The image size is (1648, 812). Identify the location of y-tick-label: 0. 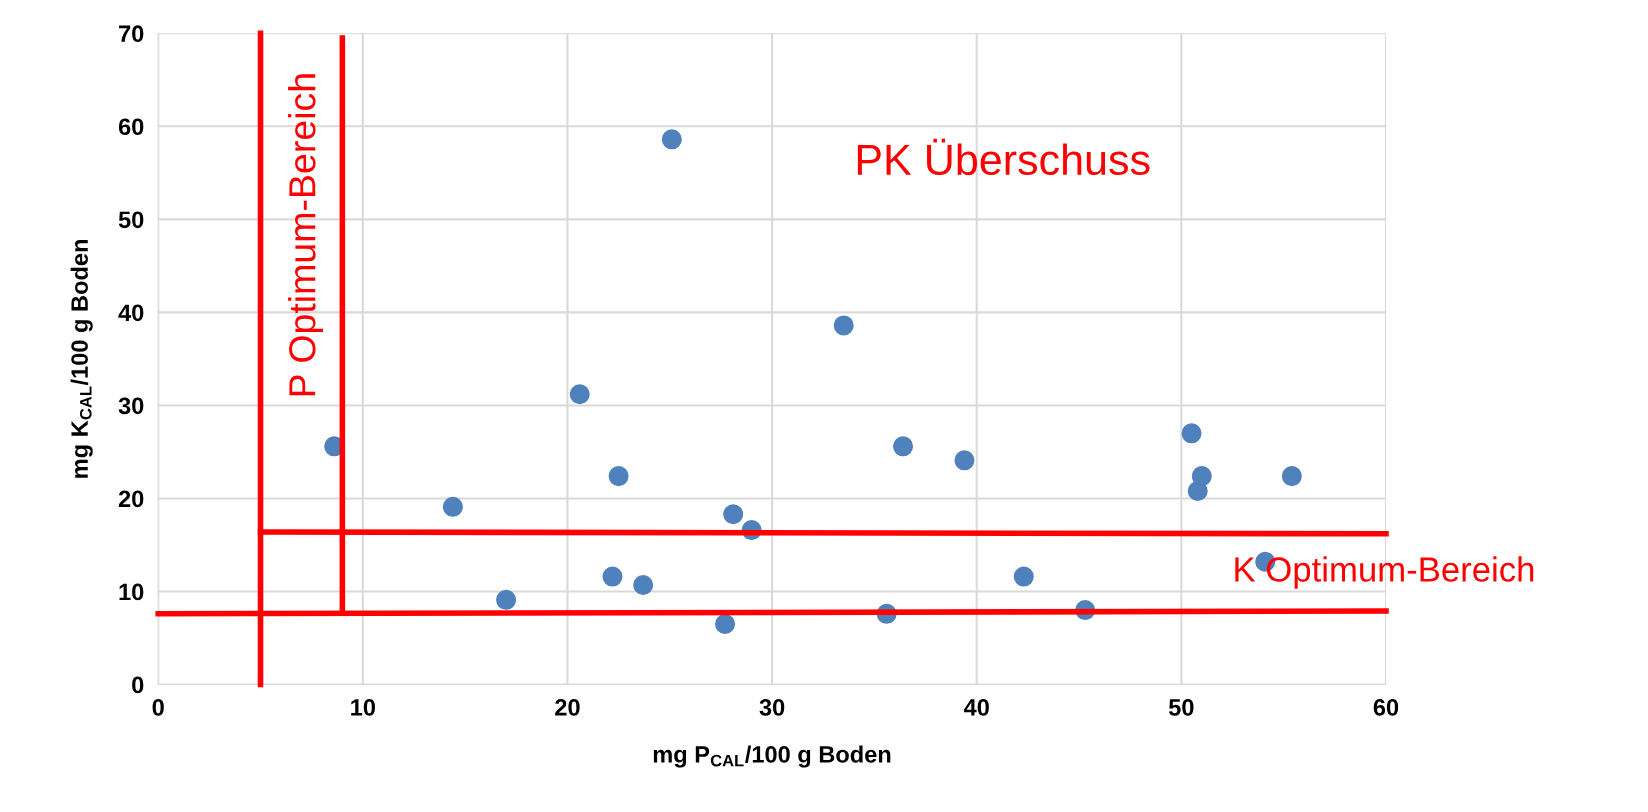
(138, 685).